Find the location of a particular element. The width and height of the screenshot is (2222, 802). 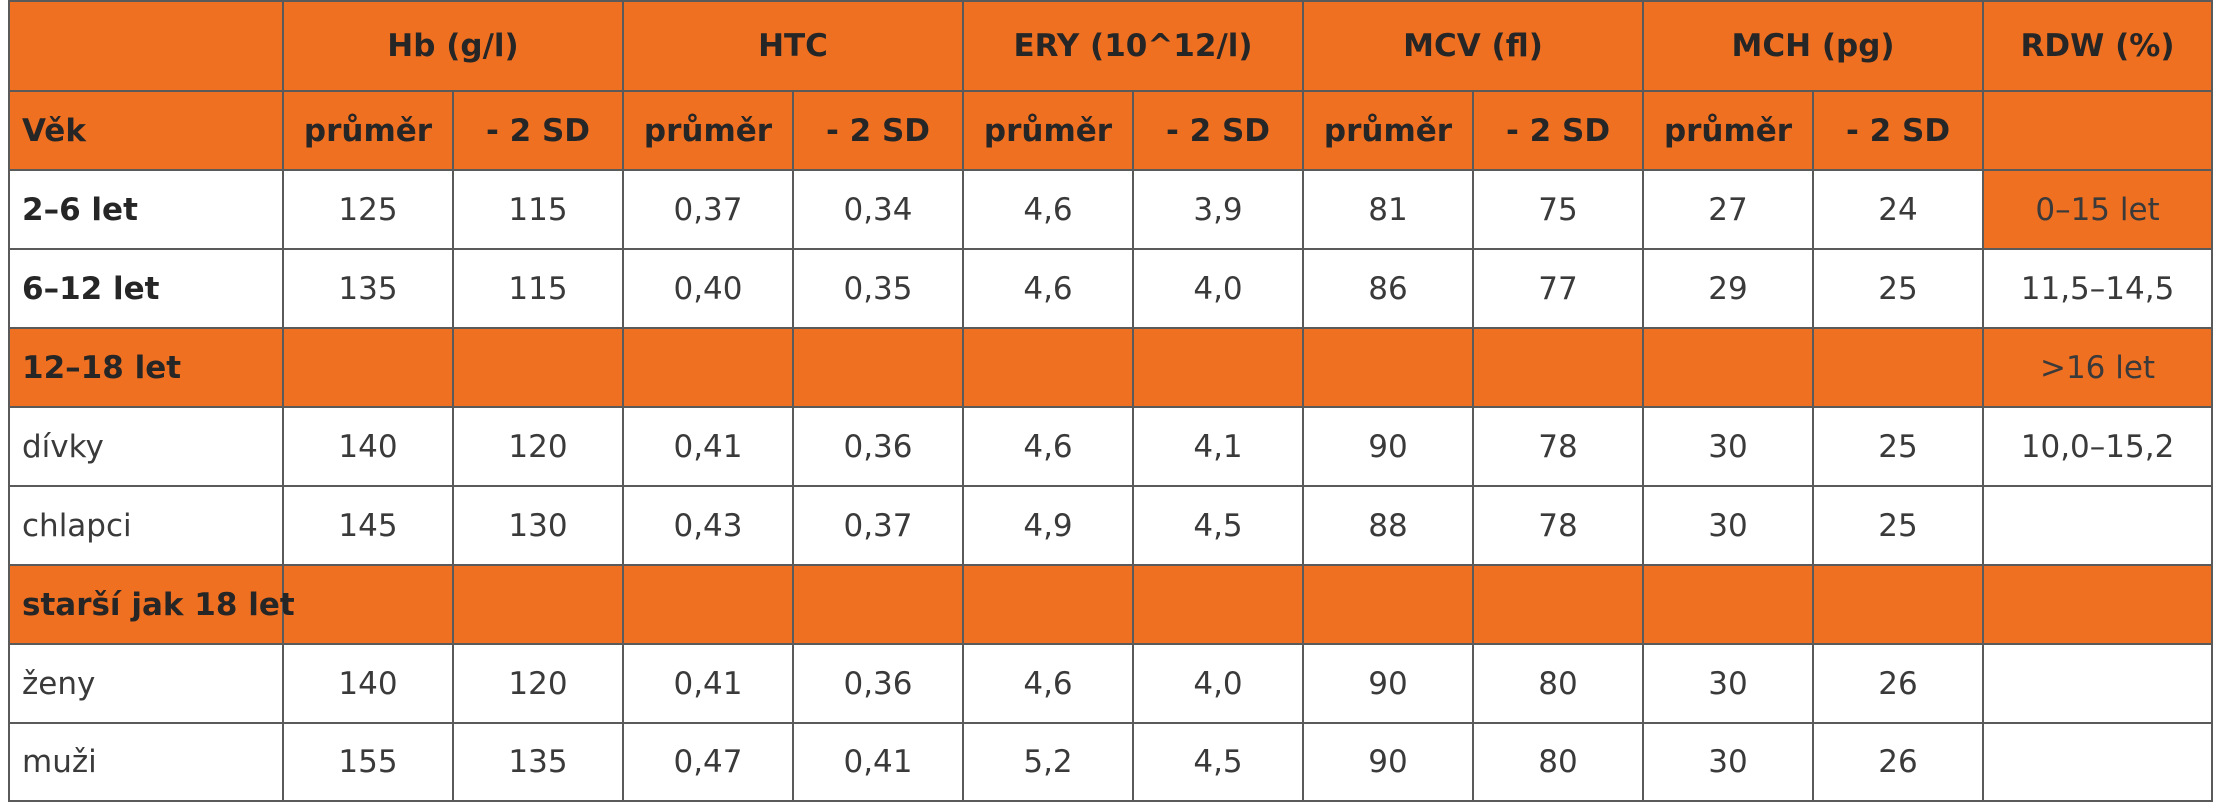

cell-value: 26 is located at coordinates (1898, 762).